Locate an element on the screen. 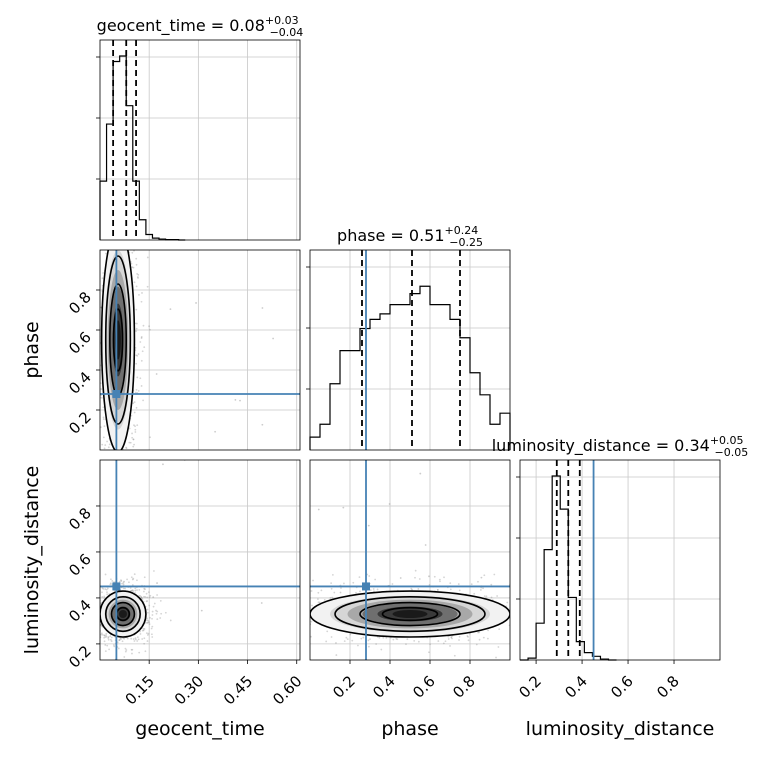  pair-phase-luminosity_distance-outlier is located at coordinates (340, 592).